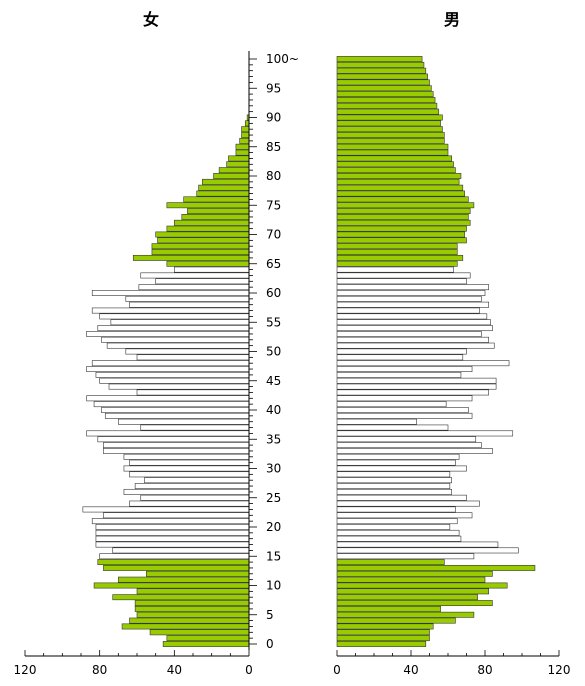 The image size is (585, 686). What do you see at coordinates (273, 410) in the screenshot?
I see `age-label-40: 40` at bounding box center [273, 410].